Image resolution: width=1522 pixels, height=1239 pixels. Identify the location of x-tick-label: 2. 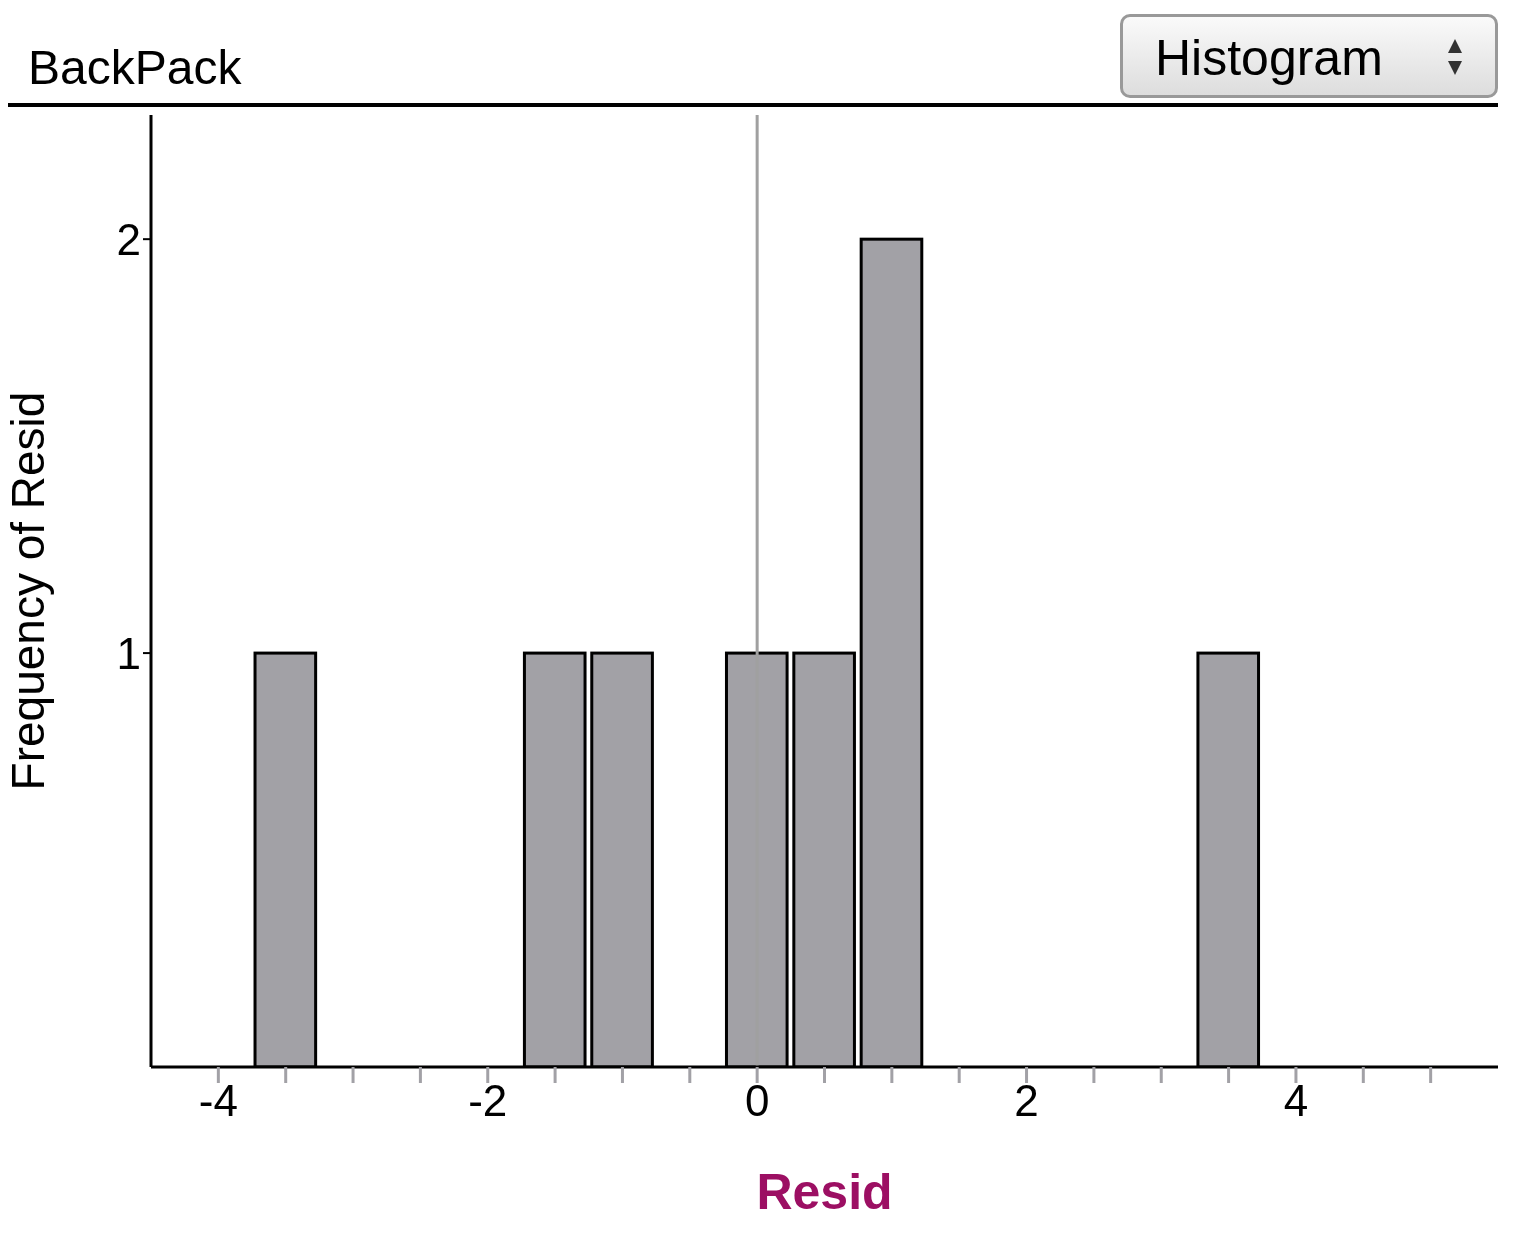
(1026, 1101).